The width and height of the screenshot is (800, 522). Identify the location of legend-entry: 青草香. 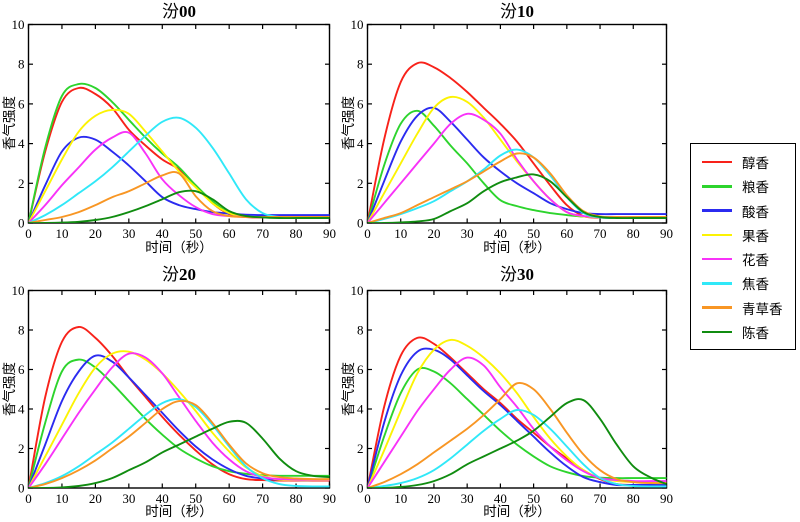
(743, 308).